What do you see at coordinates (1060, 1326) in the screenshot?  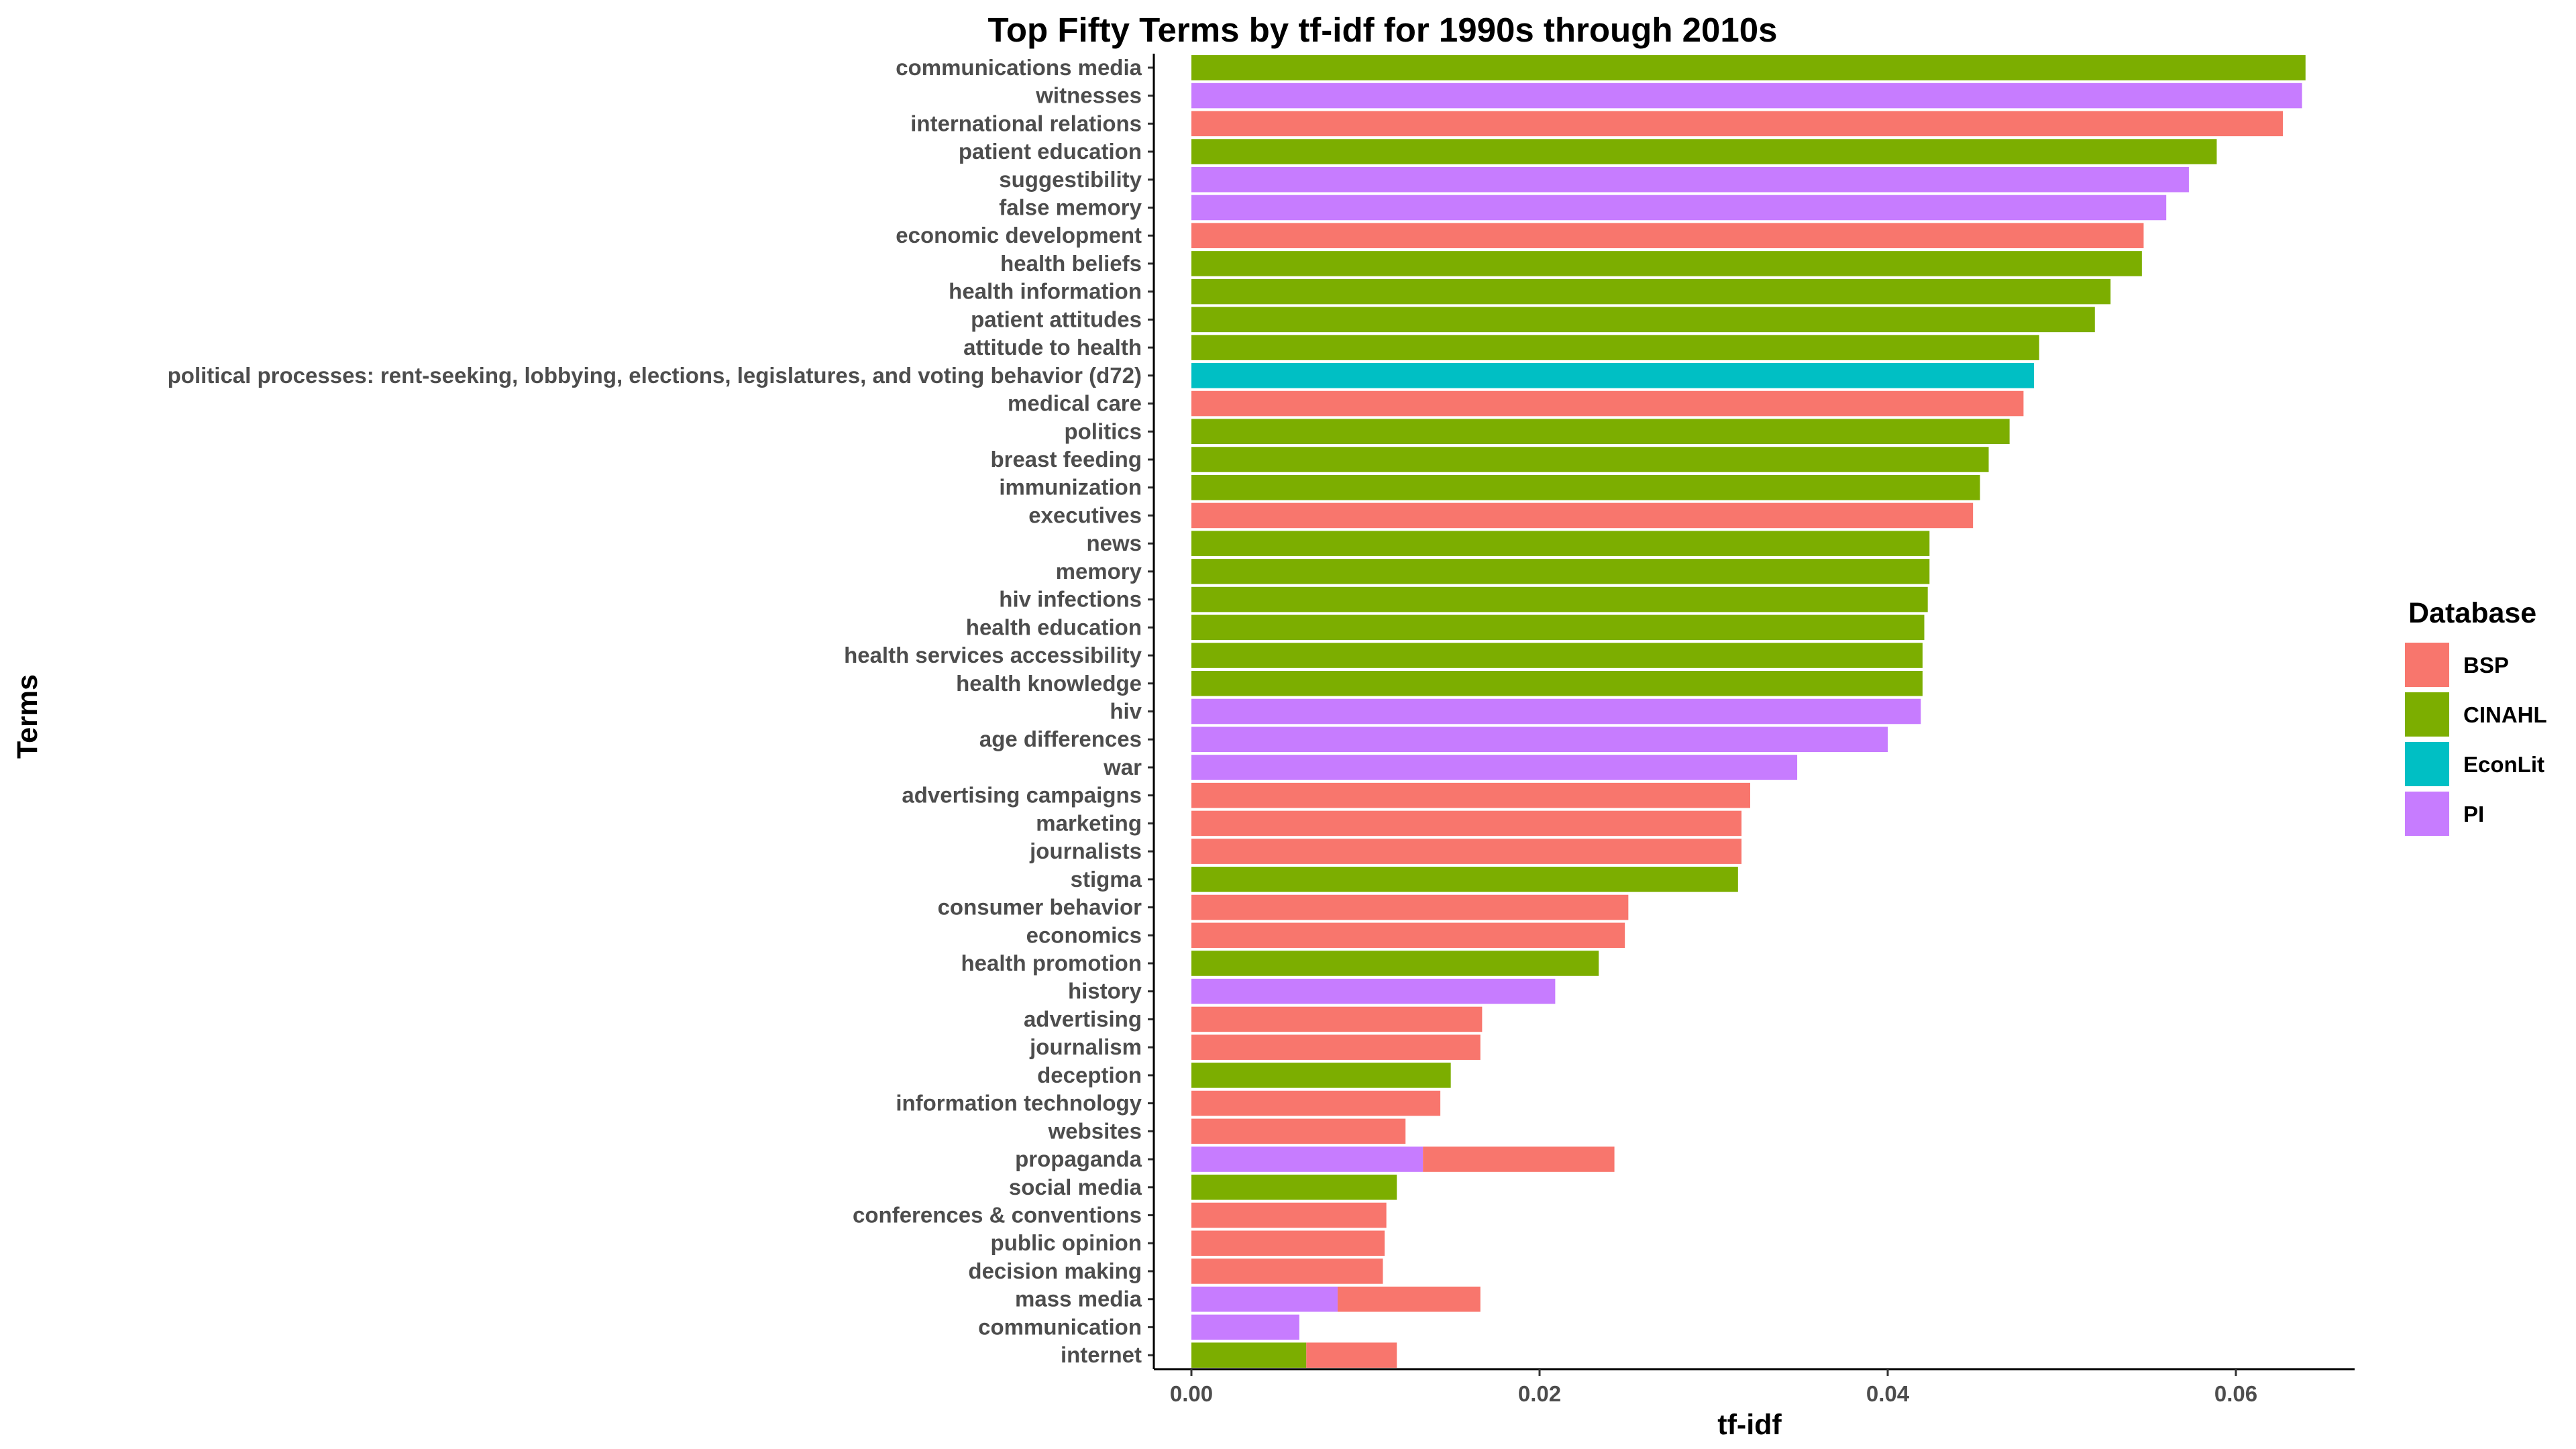 I see `term-label: communication` at bounding box center [1060, 1326].